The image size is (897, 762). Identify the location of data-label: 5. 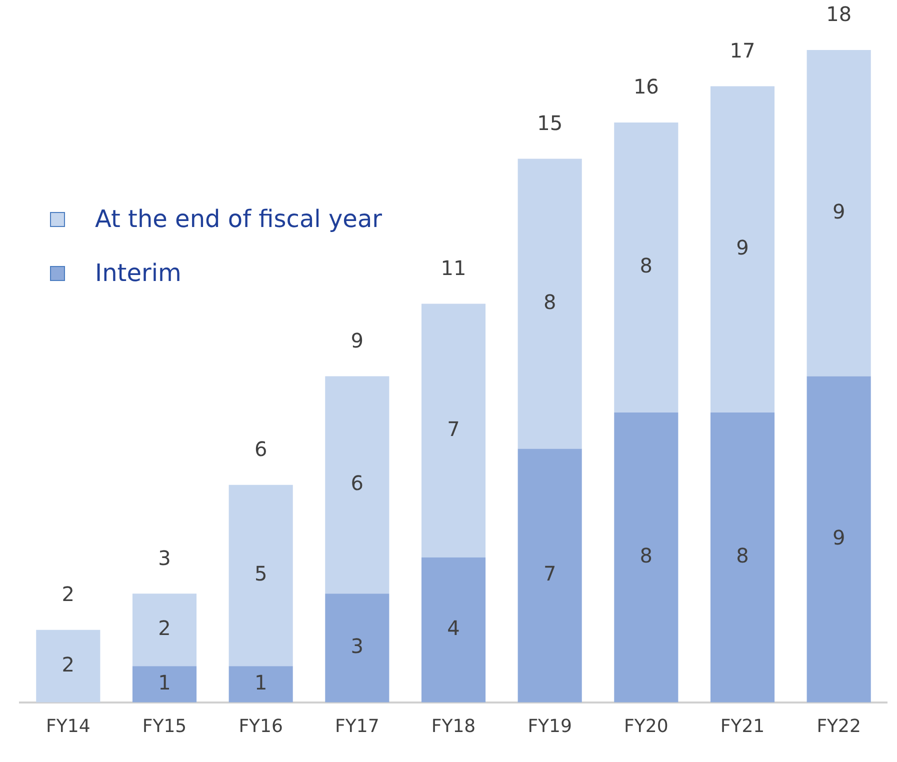
(261, 574).